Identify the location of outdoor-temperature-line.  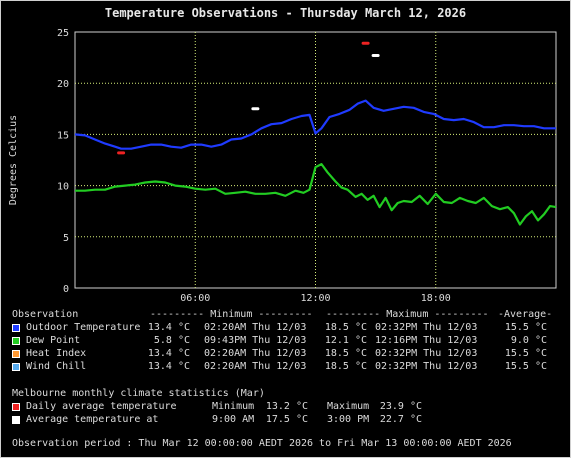
(315, 124).